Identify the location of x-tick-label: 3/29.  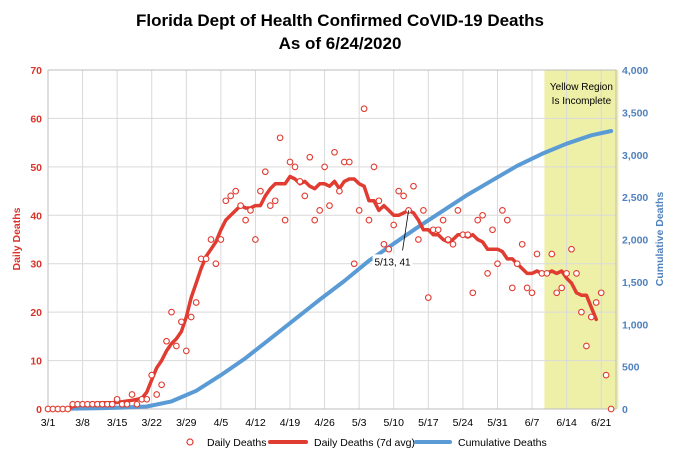
(186, 423).